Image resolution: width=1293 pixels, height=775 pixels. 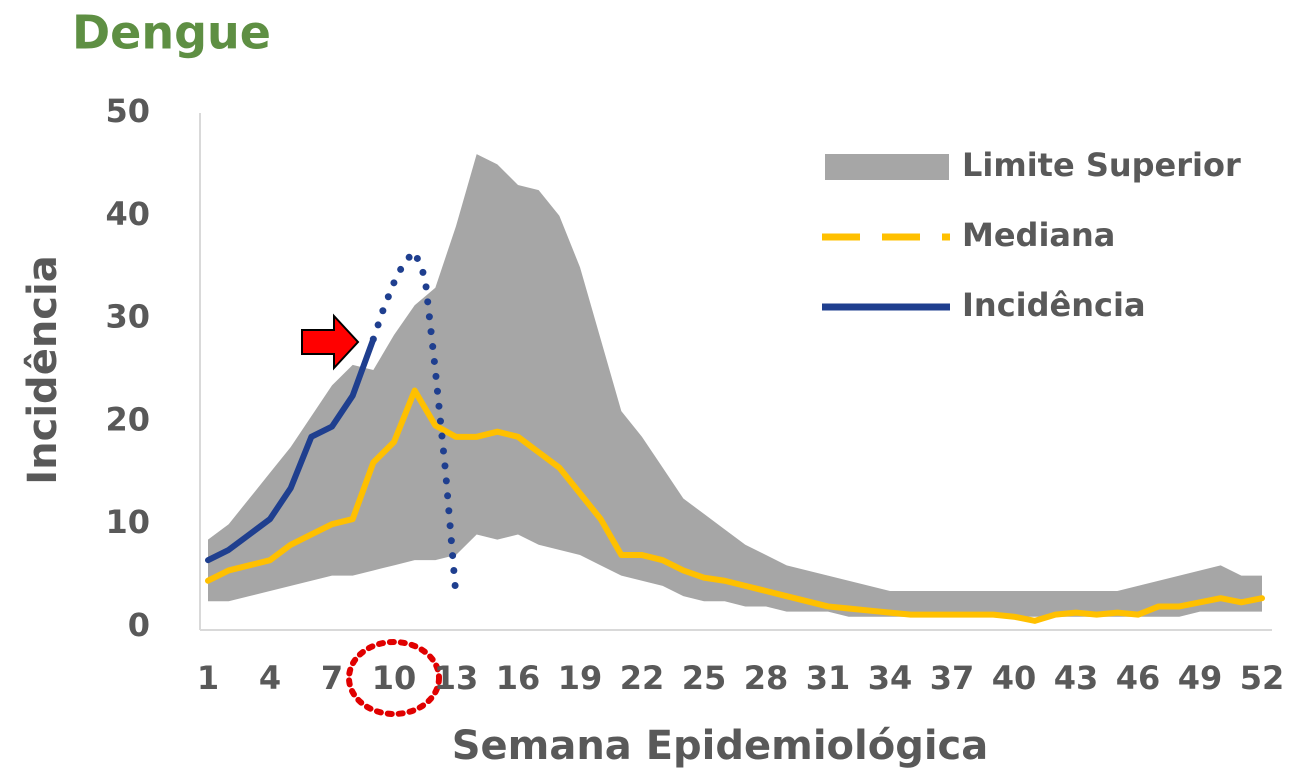 I want to click on x-tick-label: 49, so click(x=1200, y=678).